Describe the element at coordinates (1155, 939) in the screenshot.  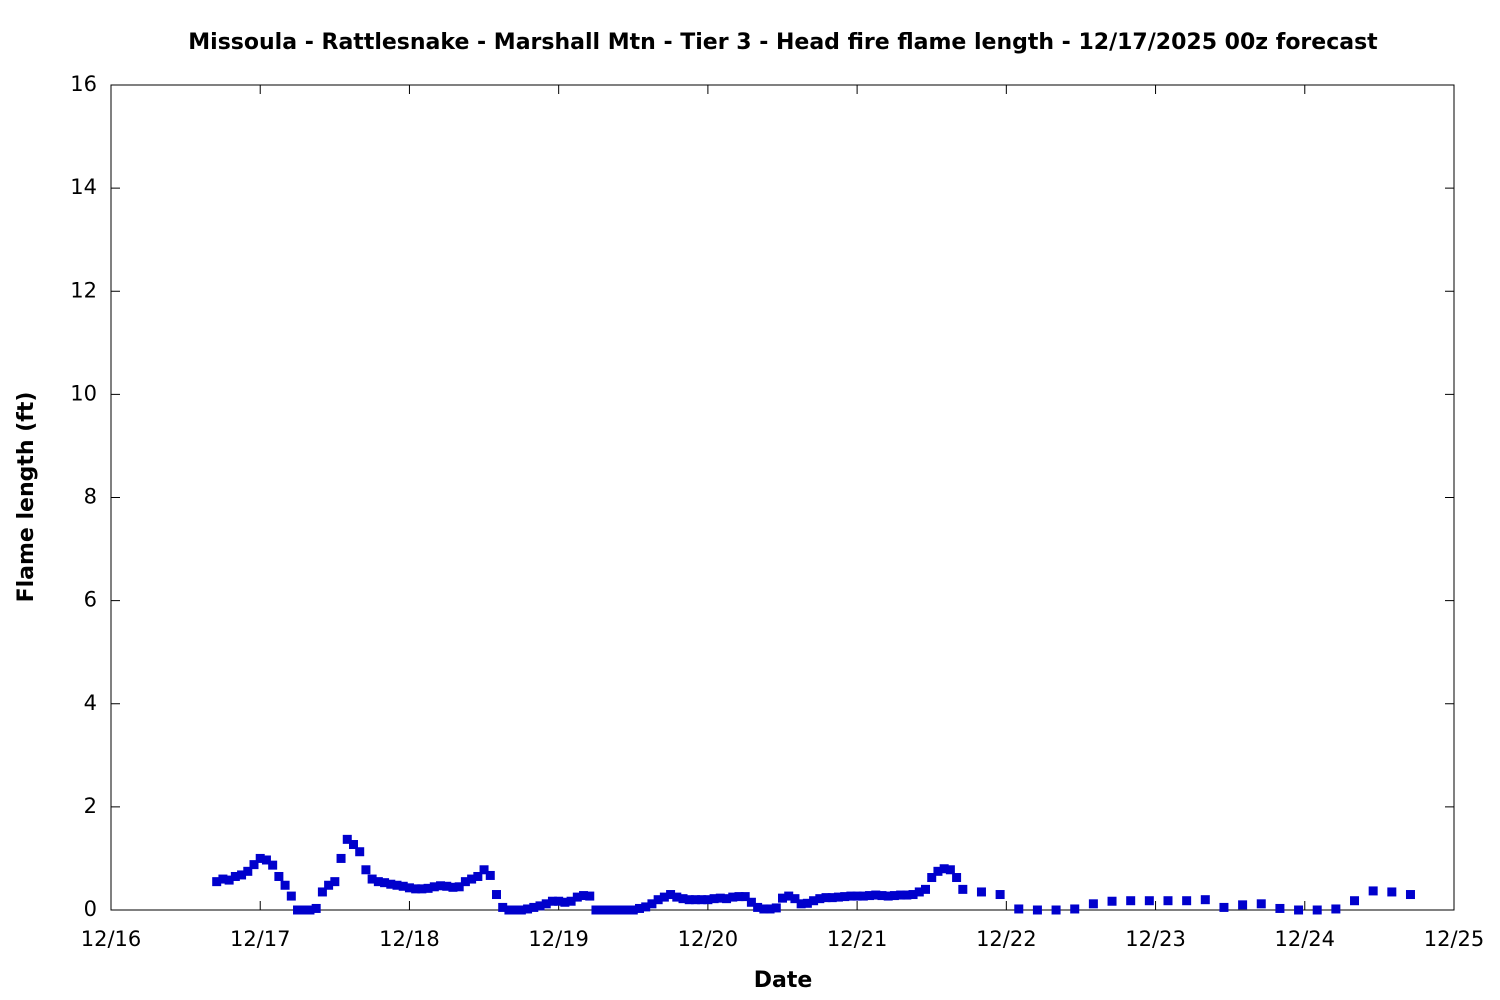
I see `x-tick-label: 12/23` at that location.